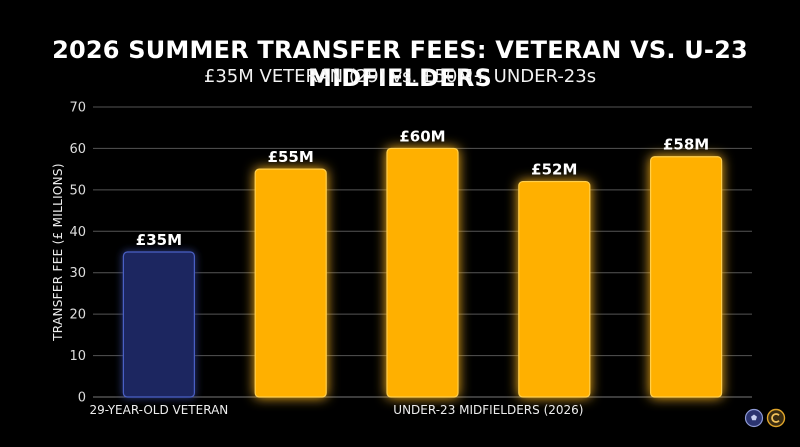 The width and height of the screenshot is (800, 447). Describe the element at coordinates (776, 418) in the screenshot. I see `copyright-icon` at that location.